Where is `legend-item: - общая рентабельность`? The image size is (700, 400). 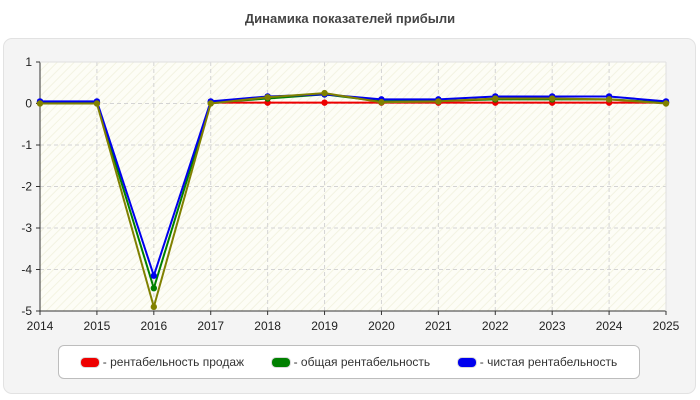 legend-item: - общая рентабельность is located at coordinates (351, 362).